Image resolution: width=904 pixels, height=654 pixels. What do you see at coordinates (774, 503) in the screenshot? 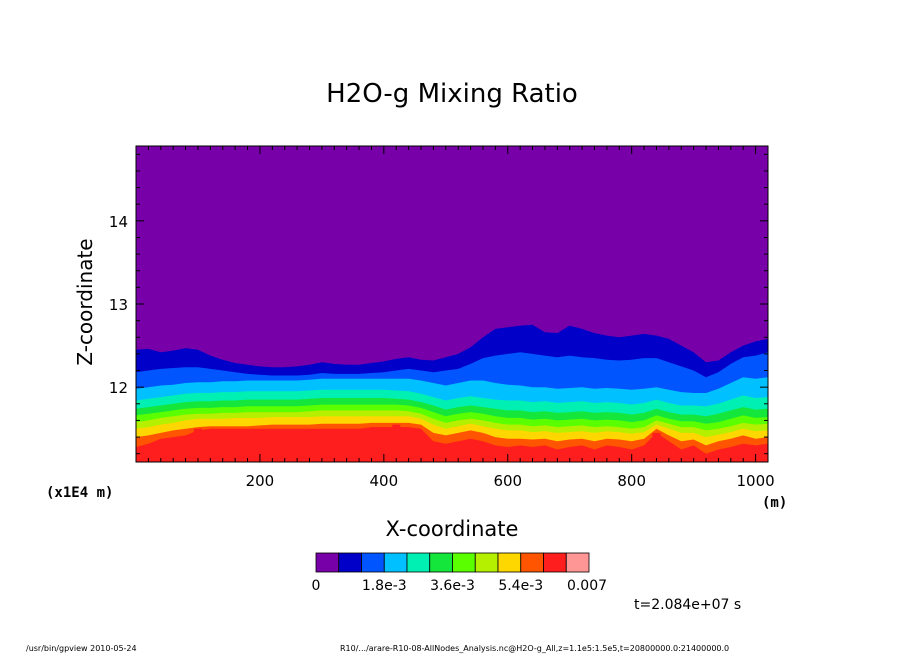
I see `x-axis-unit: (m)` at bounding box center [774, 503].